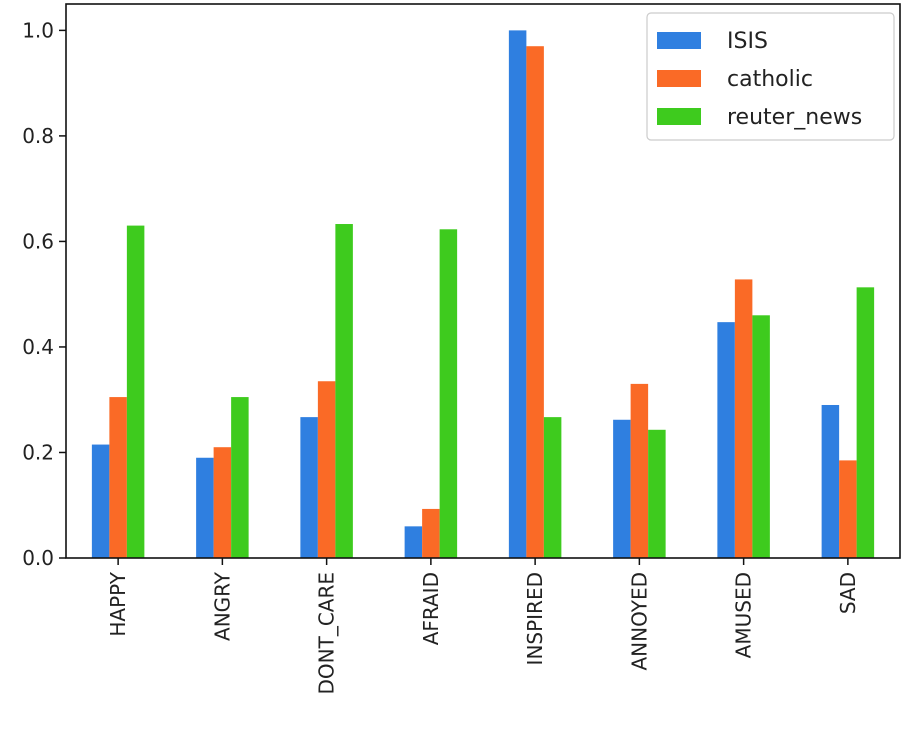 The height and width of the screenshot is (733, 913). Describe the element at coordinates (747, 41) in the screenshot. I see `legend-label-ISIS: ISIS` at that location.